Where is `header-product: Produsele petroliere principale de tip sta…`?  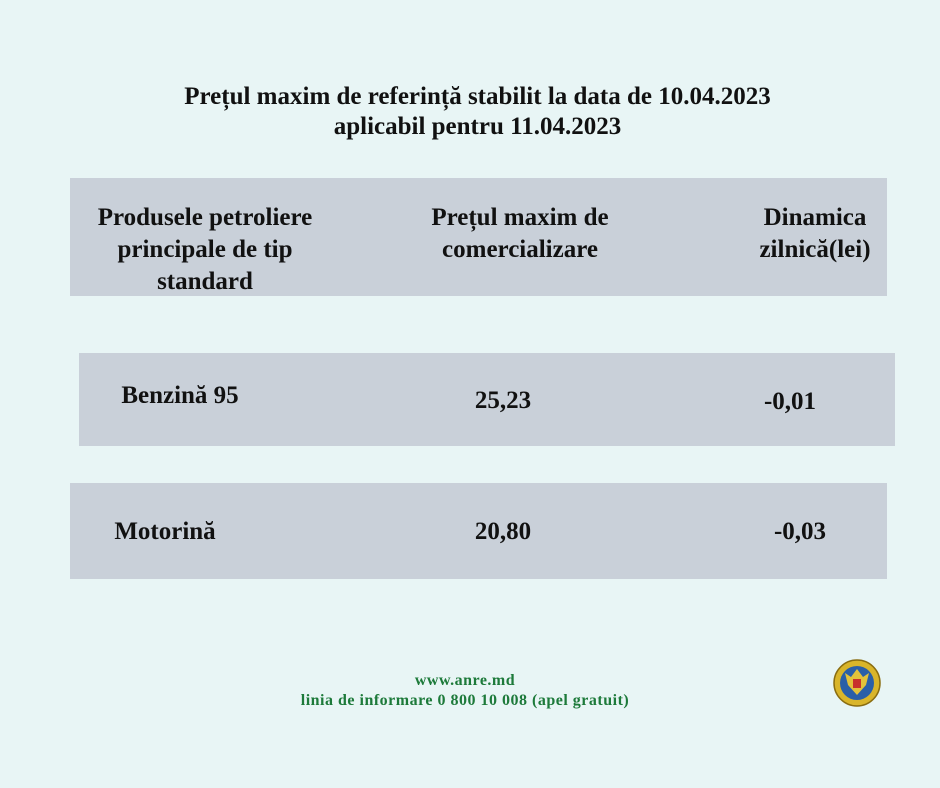 header-product: Produsele petroliere principale de tip sta… is located at coordinates (205, 249).